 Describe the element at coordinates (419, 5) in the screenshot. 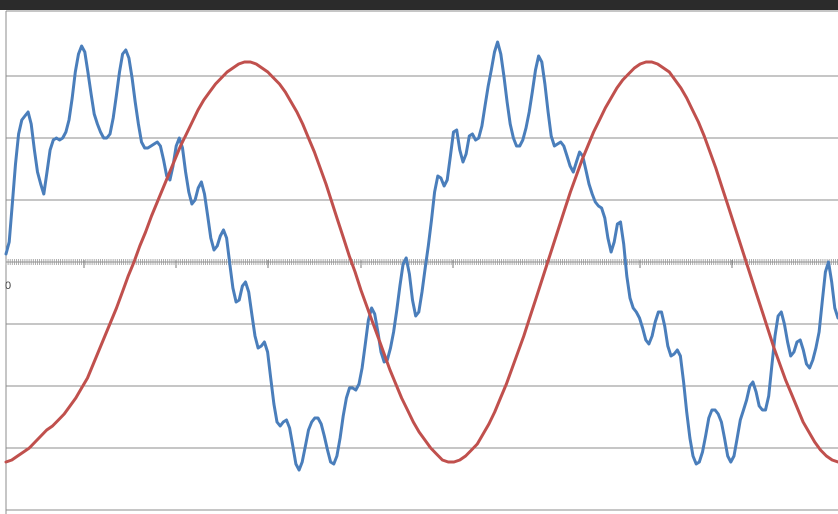

I see `window-top-bar` at that location.